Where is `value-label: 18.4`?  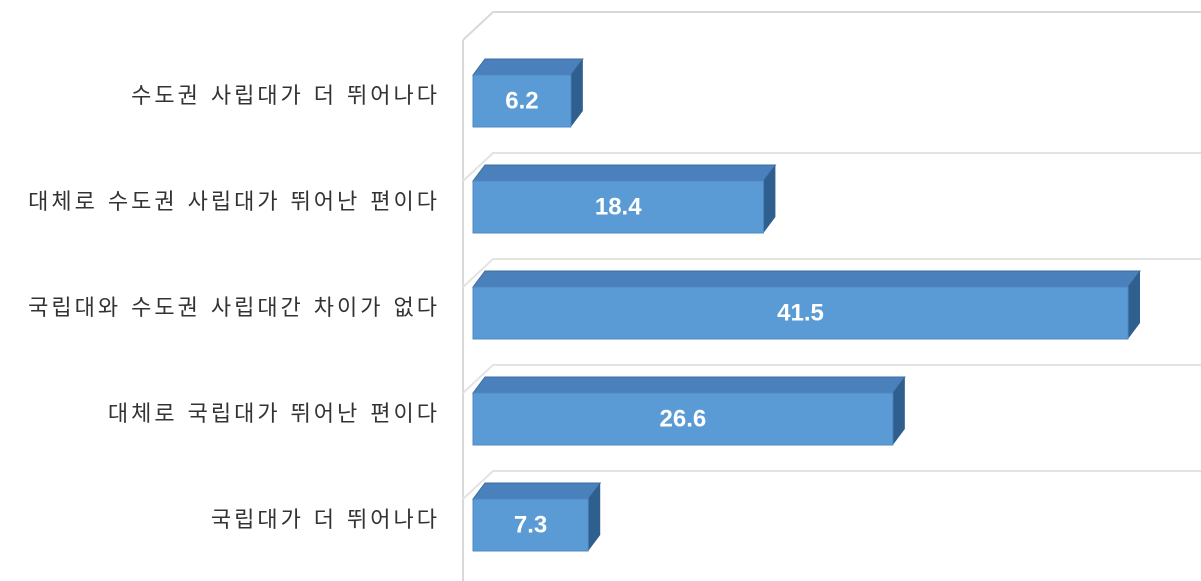 value-label: 18.4 is located at coordinates (618, 206).